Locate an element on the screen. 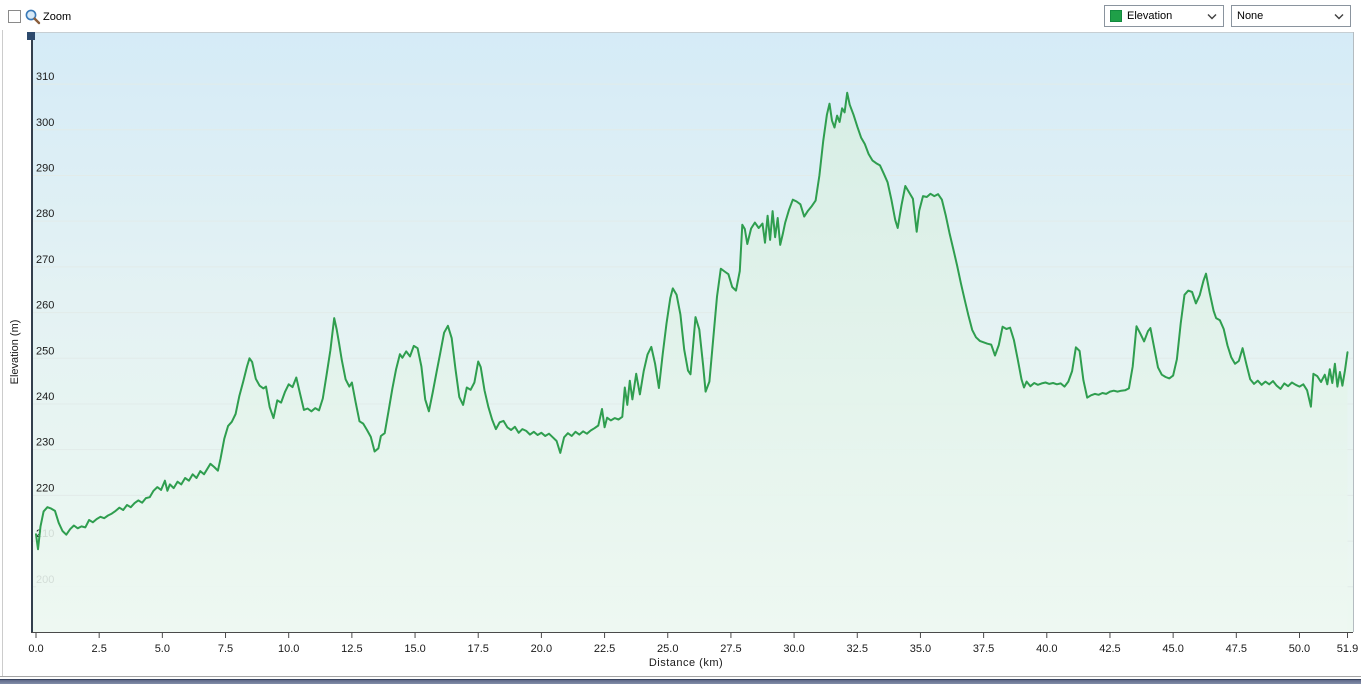 This screenshot has height=684, width=1361. y-axis-label: 270 is located at coordinates (45, 260).